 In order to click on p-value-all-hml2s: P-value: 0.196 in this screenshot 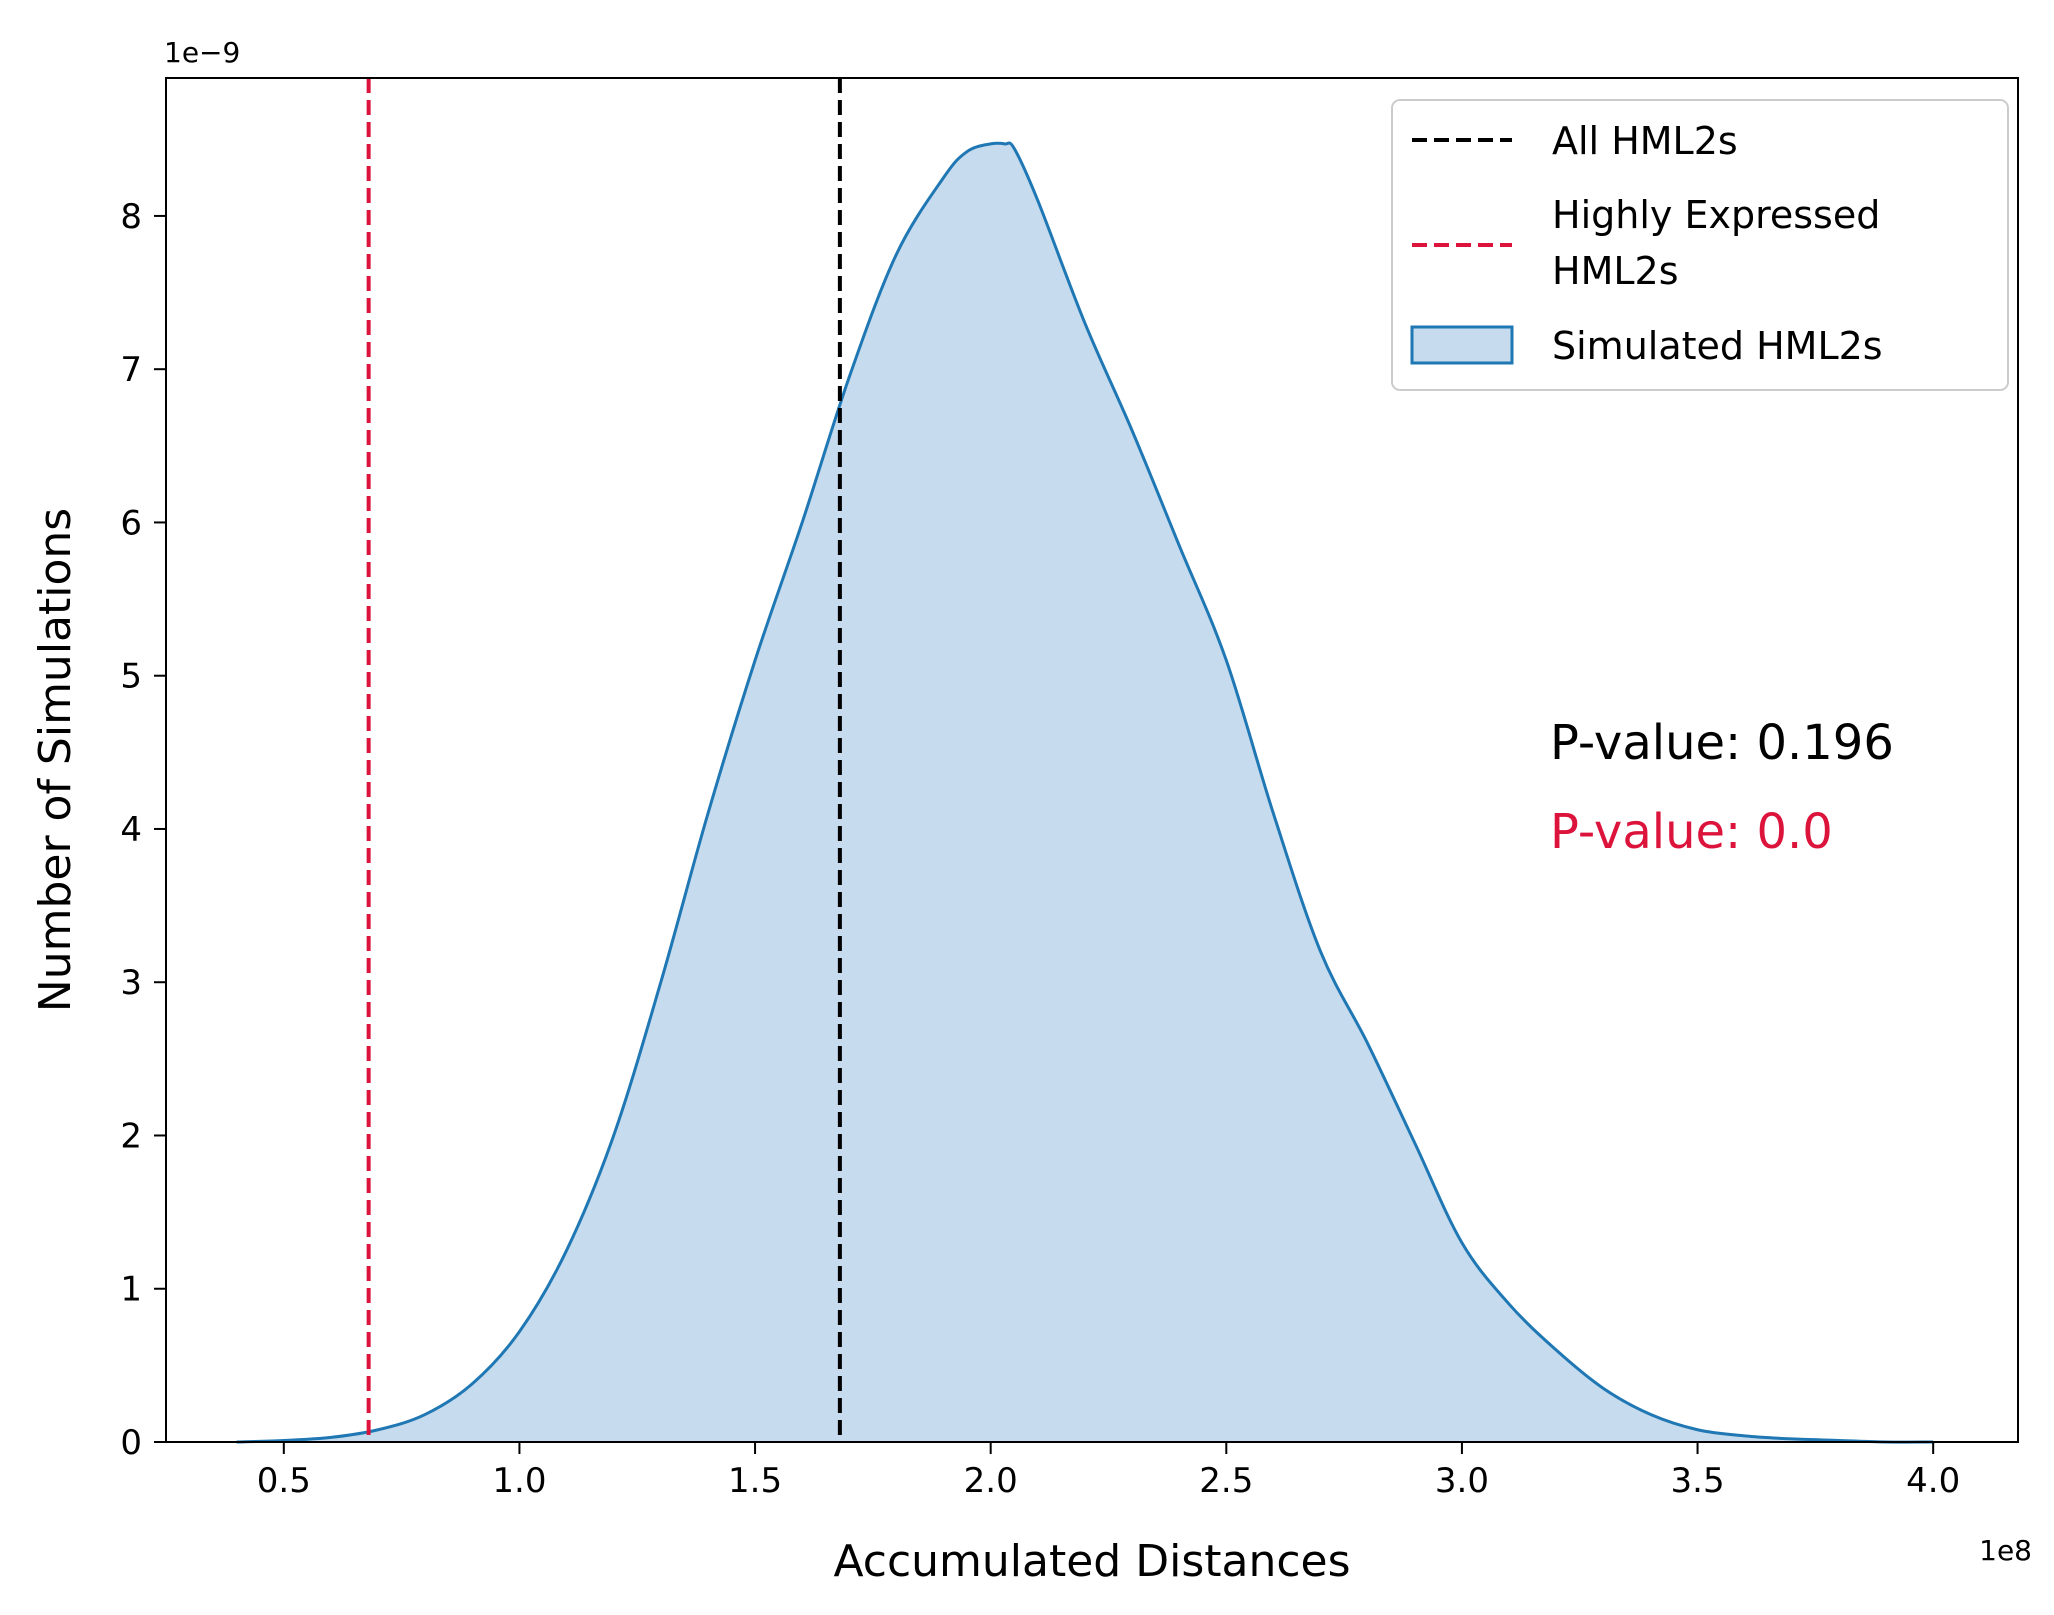, I will do `click(1722, 743)`.